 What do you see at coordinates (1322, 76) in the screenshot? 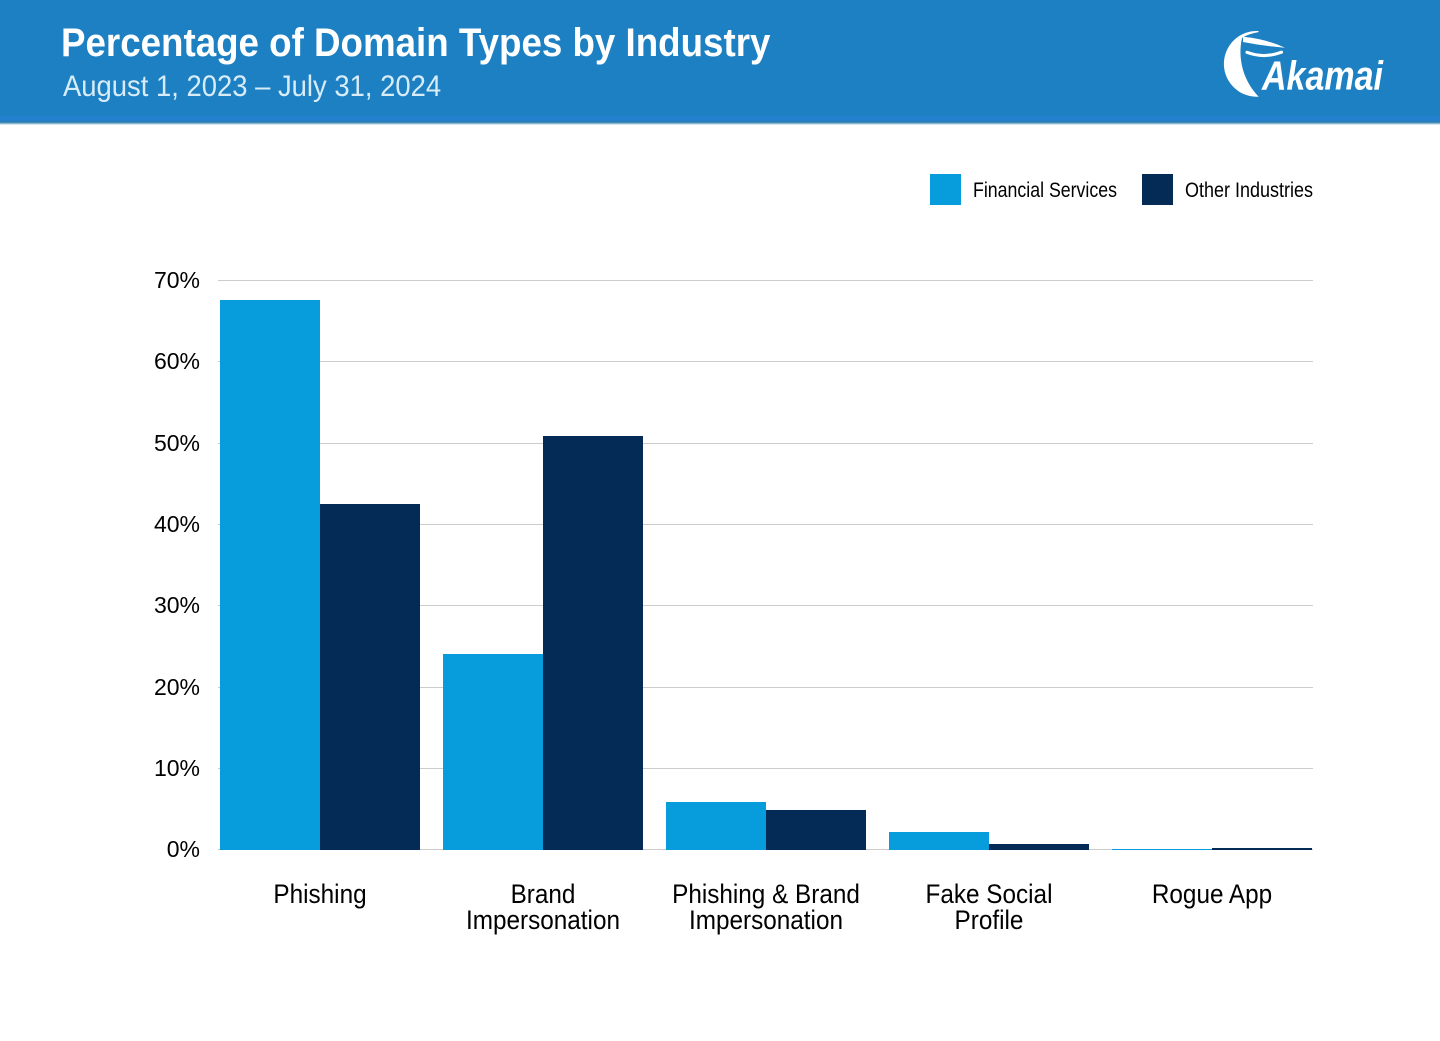
I see `svg-text: Akamai` at bounding box center [1322, 76].